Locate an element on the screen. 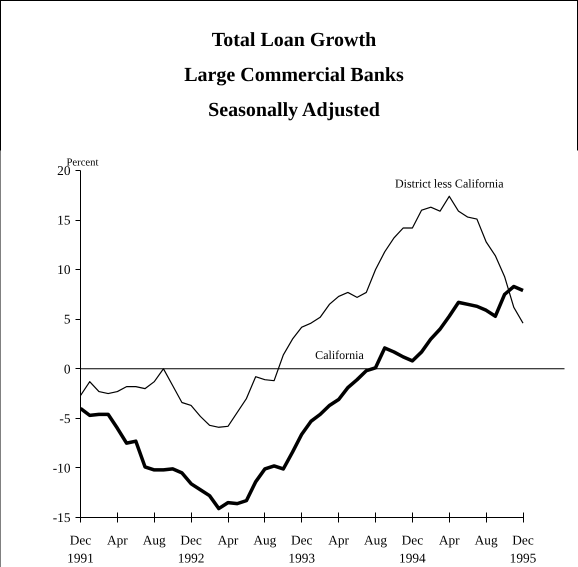 The width and height of the screenshot is (578, 567). y-tick-label: 15 is located at coordinates (64, 220).